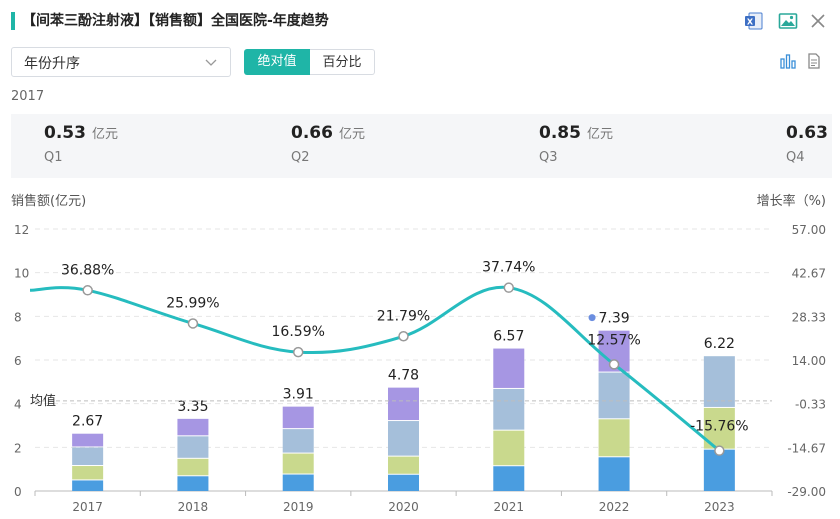 The image size is (840, 519). I want to click on growth-label: -15.76%, so click(719, 427).